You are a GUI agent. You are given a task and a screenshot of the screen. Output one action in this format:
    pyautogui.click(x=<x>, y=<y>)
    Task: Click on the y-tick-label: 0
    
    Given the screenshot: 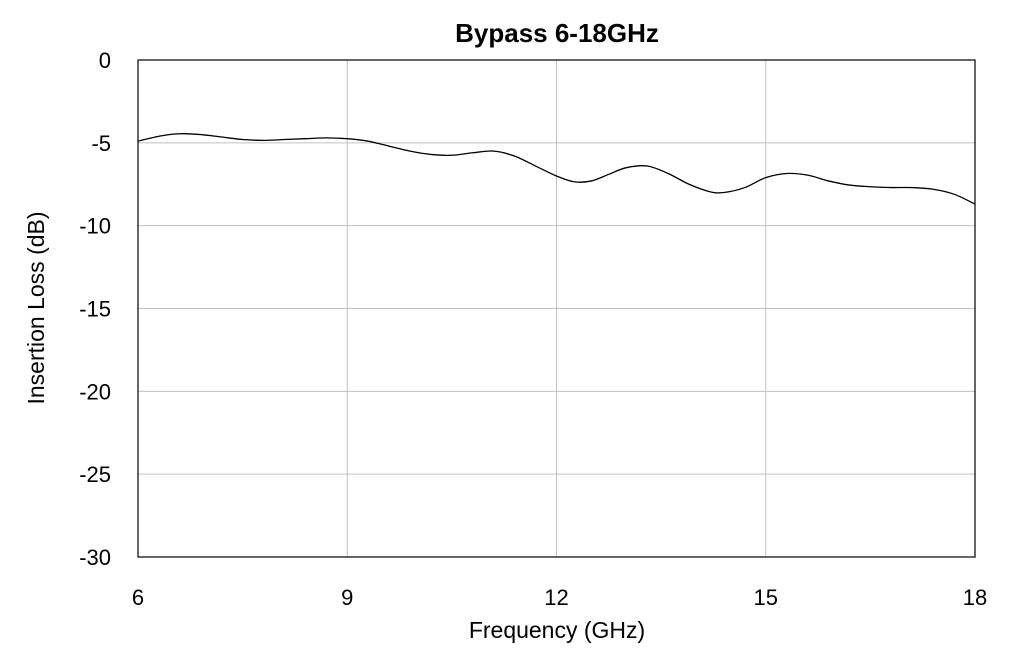 What is the action you would take?
    pyautogui.click(x=105, y=60)
    